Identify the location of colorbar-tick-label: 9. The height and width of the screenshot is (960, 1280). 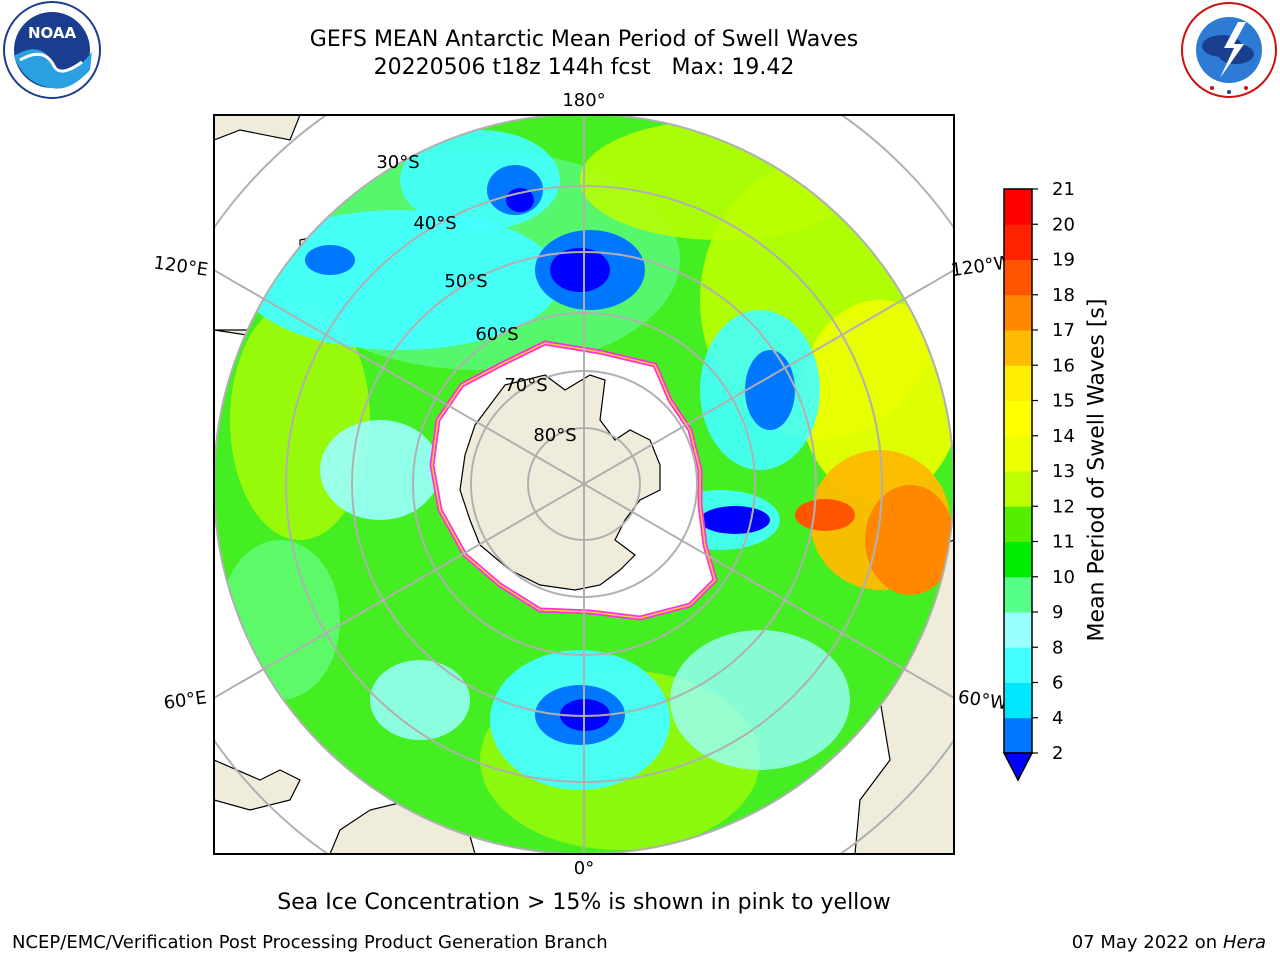
(1057, 612).